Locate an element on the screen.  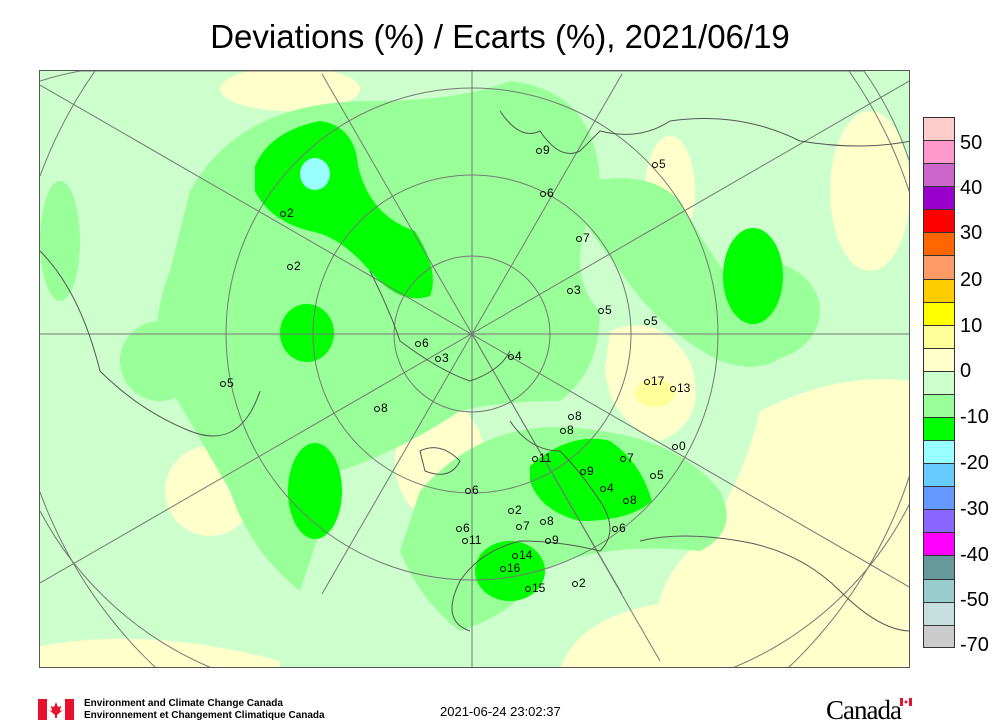
legend-label: 20 is located at coordinates (971, 280).